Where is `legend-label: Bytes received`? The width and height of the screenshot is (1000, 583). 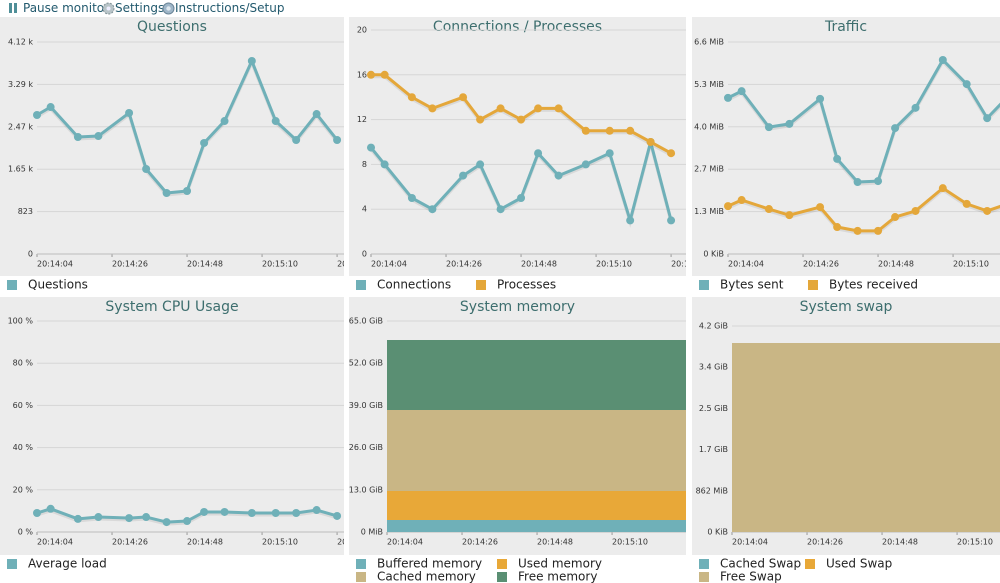 legend-label: Bytes received is located at coordinates (873, 285).